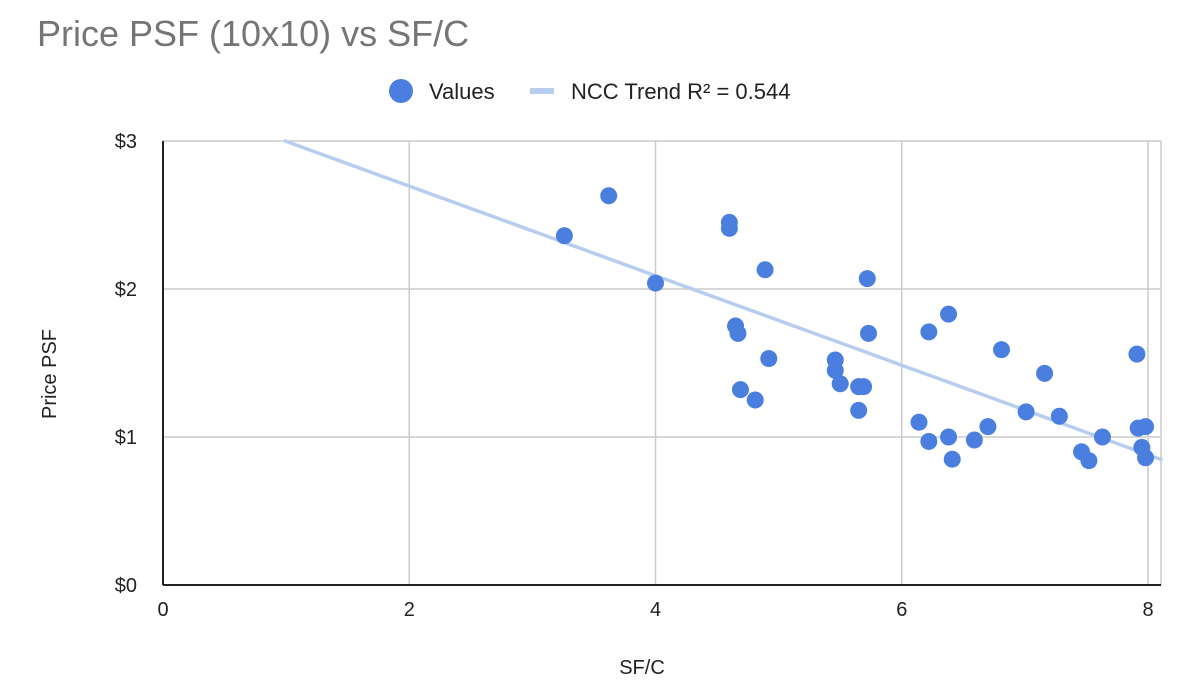 This screenshot has width=1202, height=684. Describe the element at coordinates (253, 33) in the screenshot. I see `chart-title: Price PSF (10x10) vs SF/C` at that location.